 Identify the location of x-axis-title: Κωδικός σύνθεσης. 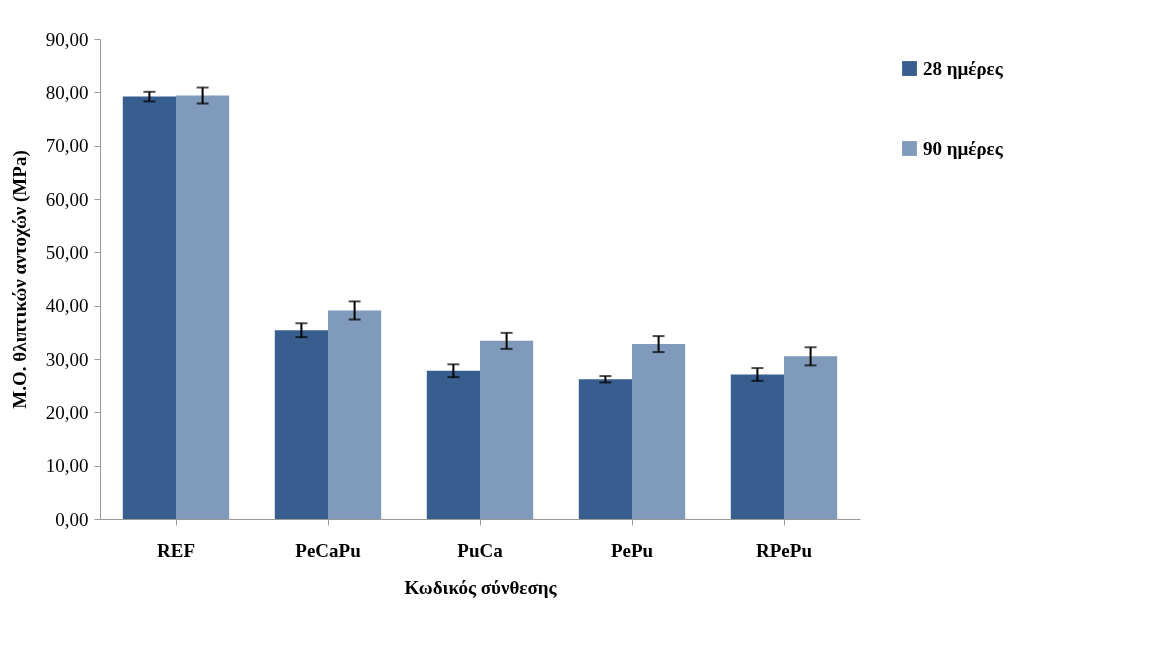
(481, 587).